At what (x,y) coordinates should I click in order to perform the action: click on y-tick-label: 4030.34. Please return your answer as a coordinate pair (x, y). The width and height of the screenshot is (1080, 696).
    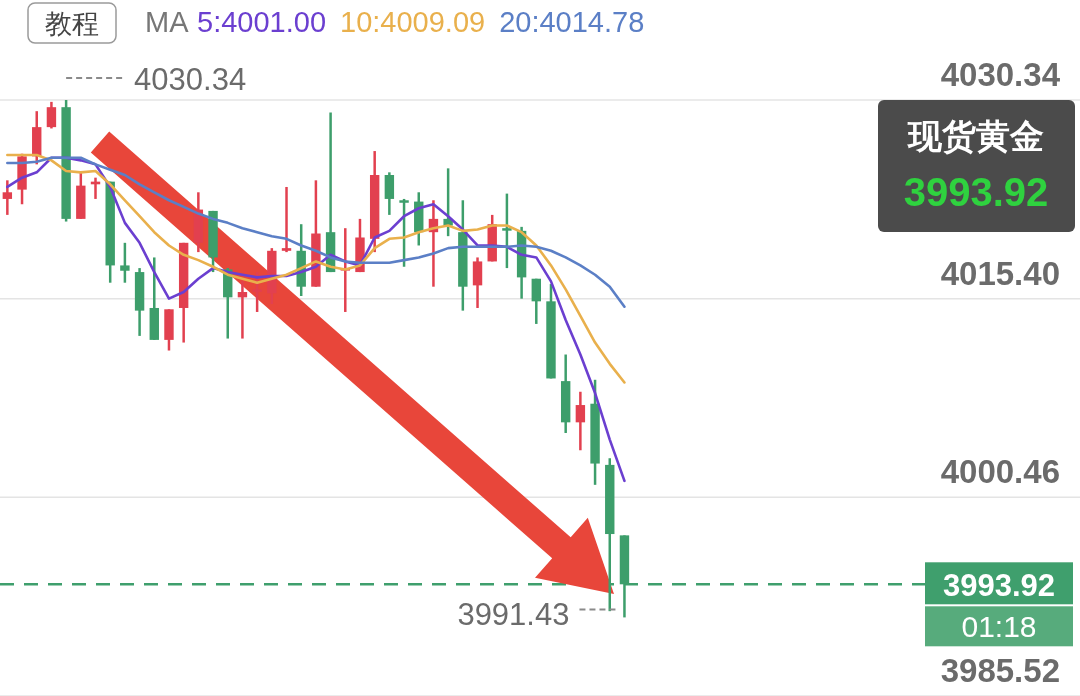
    Looking at the image, I should click on (1000, 74).